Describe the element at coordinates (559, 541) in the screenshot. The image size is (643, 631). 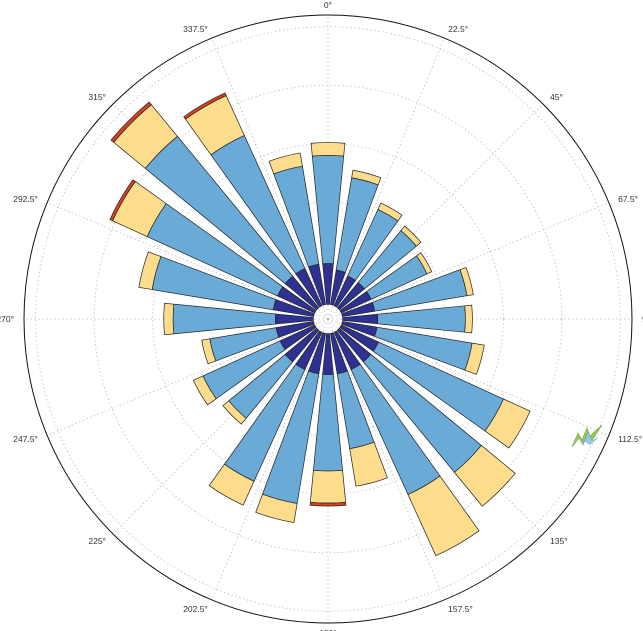
I see `direction-label-6: 135°` at that location.